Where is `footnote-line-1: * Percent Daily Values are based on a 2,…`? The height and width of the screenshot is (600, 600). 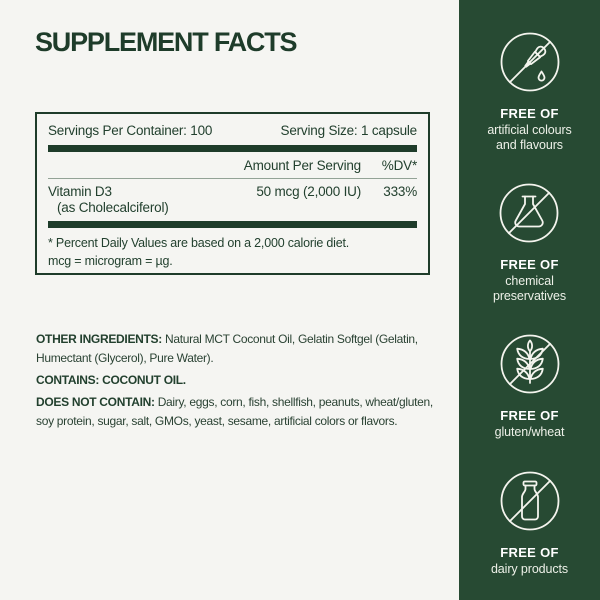 footnote-line-1: * Percent Daily Values are based on a 2,… is located at coordinates (199, 243).